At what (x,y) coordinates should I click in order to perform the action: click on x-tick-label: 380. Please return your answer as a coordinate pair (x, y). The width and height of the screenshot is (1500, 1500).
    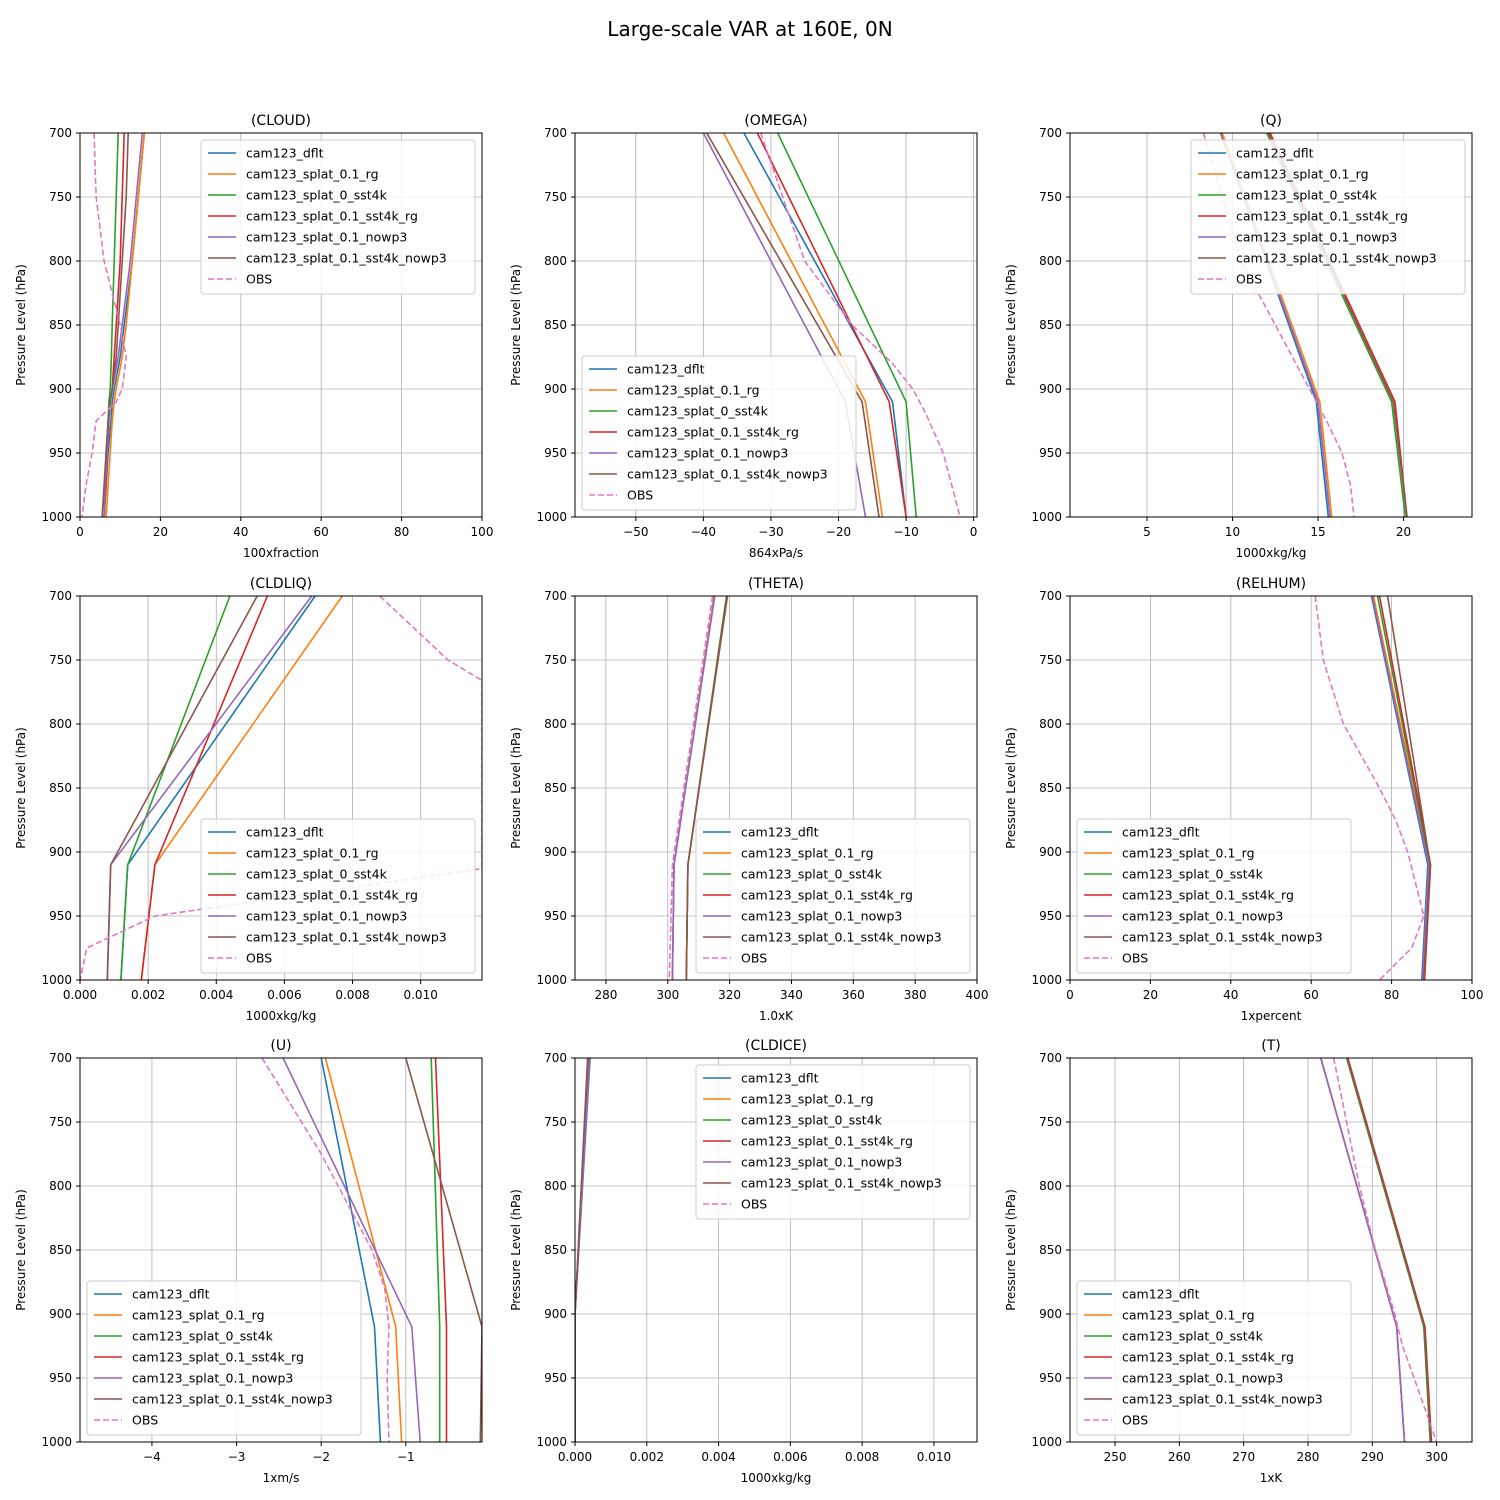
    Looking at the image, I should click on (915, 995).